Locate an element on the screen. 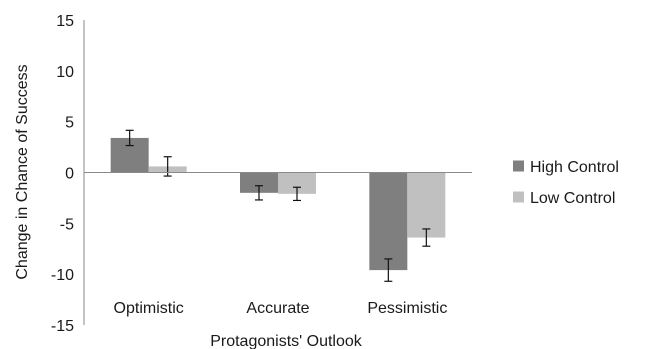 This screenshot has width=652, height=349. y-axis-title: Change in Chance of Success is located at coordinates (22, 171).